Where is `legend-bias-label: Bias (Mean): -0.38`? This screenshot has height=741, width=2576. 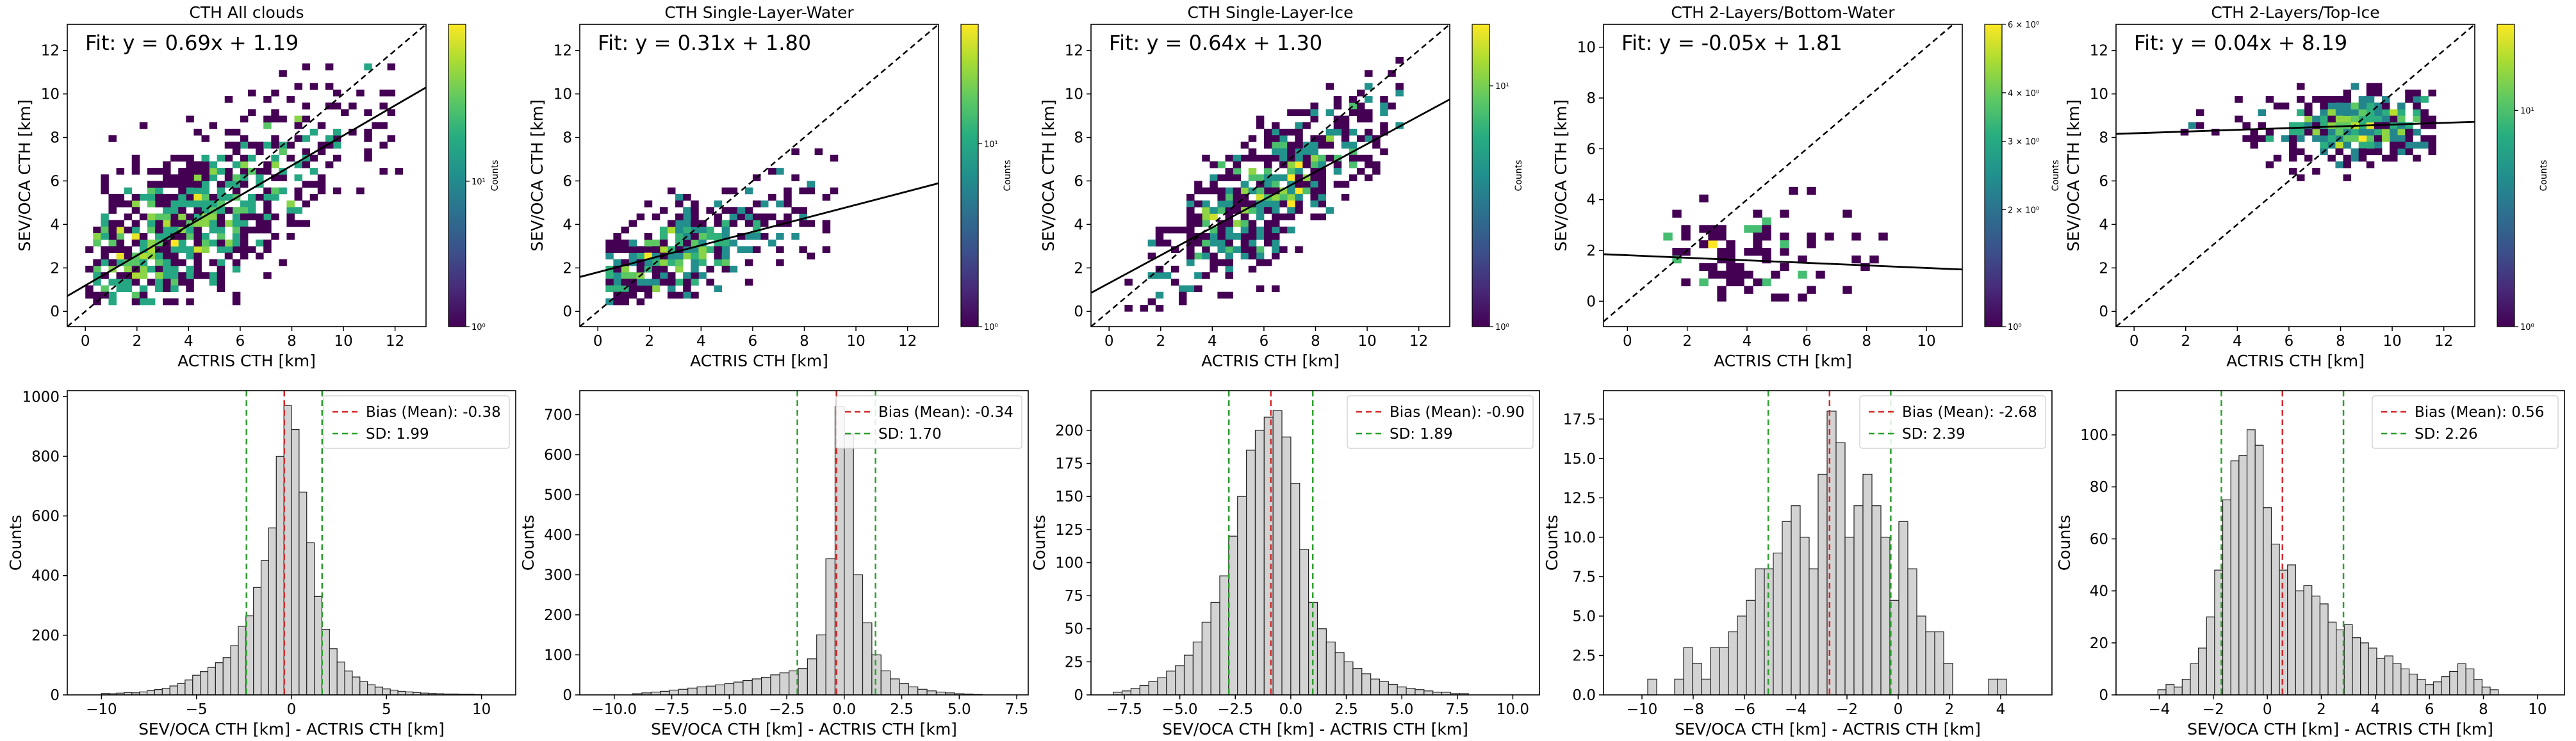 legend-bias-label: Bias (Mean): -0.38 is located at coordinates (434, 412).